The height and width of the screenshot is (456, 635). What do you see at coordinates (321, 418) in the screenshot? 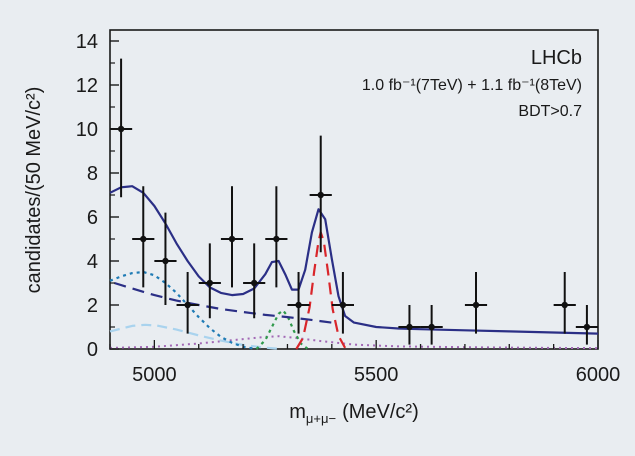
I see `x-axis-label-sub: μ+μ−` at bounding box center [321, 418].